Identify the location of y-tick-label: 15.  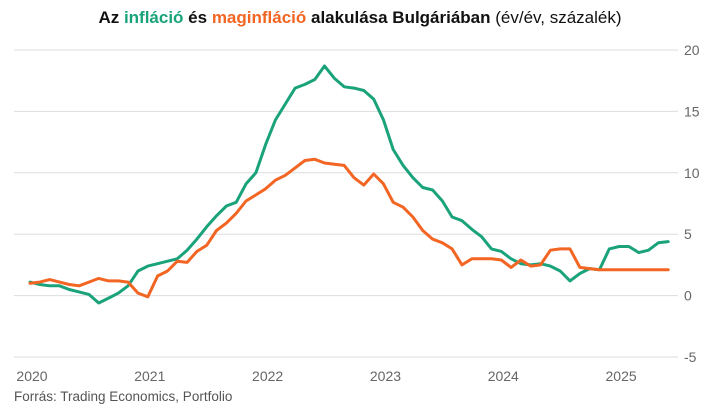
(692, 111).